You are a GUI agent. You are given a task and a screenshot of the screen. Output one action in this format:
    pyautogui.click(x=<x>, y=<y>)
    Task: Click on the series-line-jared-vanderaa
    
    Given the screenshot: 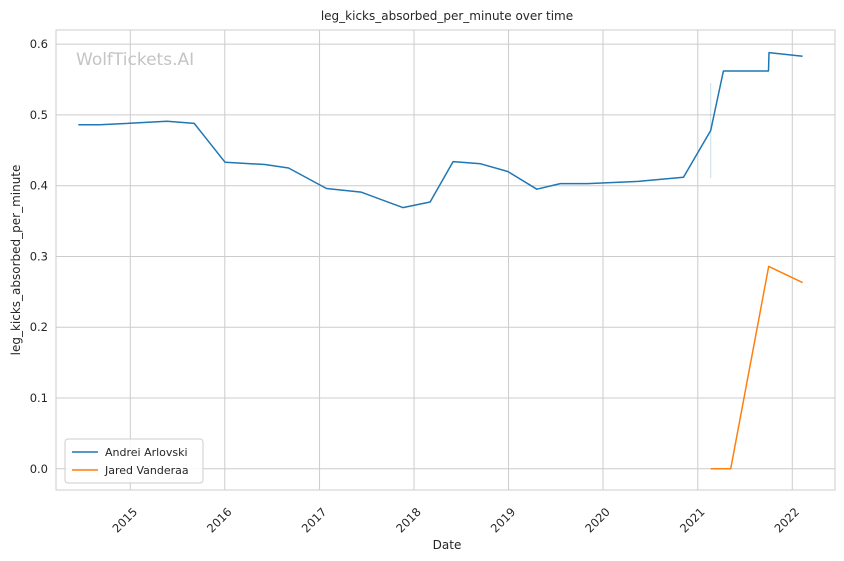 What is the action you would take?
    pyautogui.click(x=756, y=367)
    